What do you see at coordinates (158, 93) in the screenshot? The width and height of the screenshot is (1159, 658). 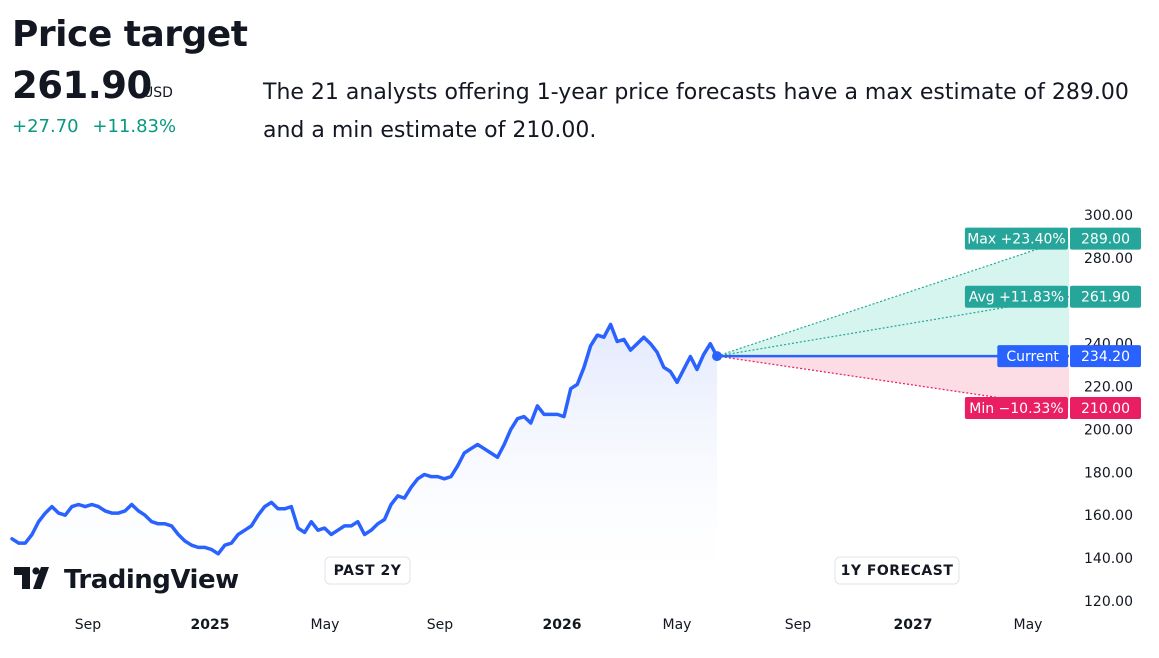 I see `currency-label: USD` at bounding box center [158, 93].